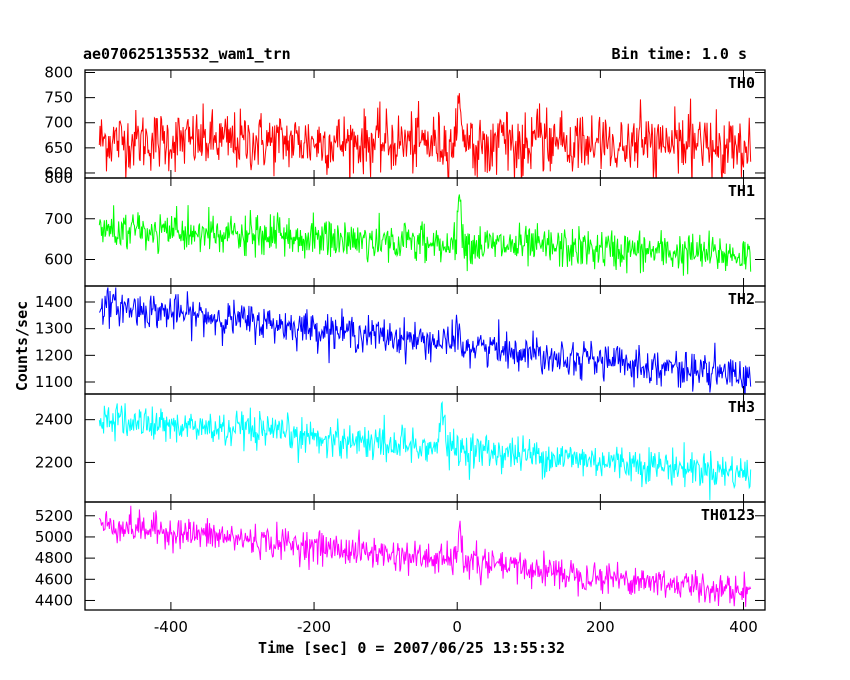  Describe the element at coordinates (314, 627) in the screenshot. I see `x-tick-label: -200` at that location.